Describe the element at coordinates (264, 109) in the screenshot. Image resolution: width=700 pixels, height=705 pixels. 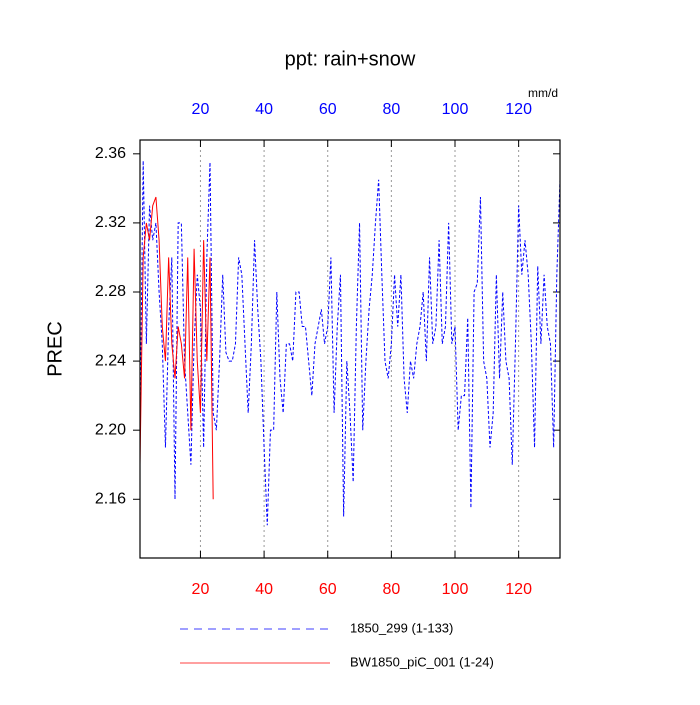
I see `x2-tick-label: 40` at that location.